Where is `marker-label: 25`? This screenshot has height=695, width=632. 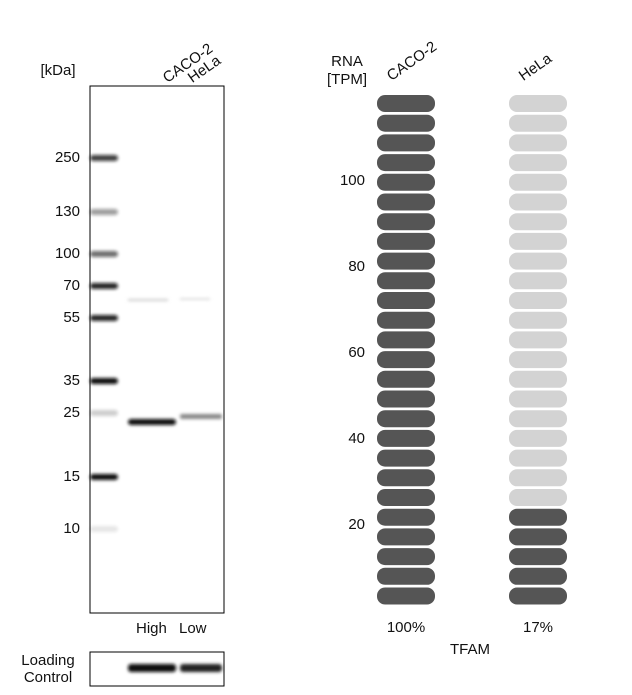 marker-label: 25 is located at coordinates (71, 412).